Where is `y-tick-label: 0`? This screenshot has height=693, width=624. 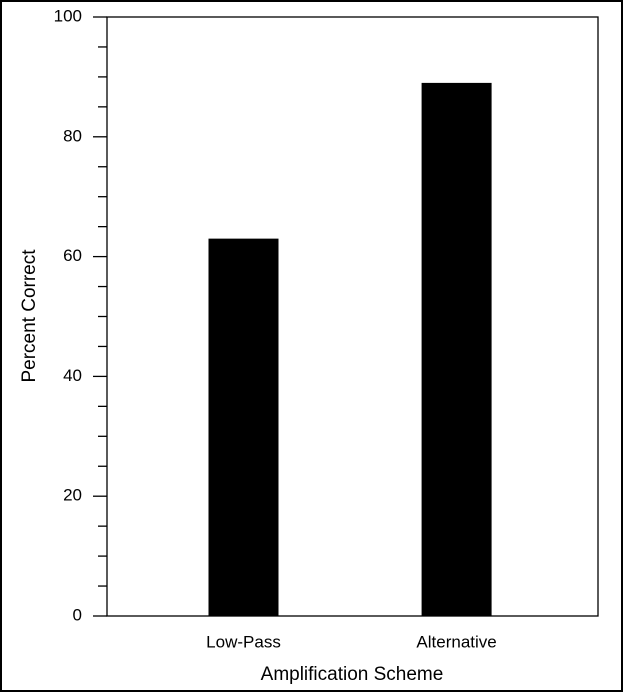 y-tick-label: 0 is located at coordinates (77, 614).